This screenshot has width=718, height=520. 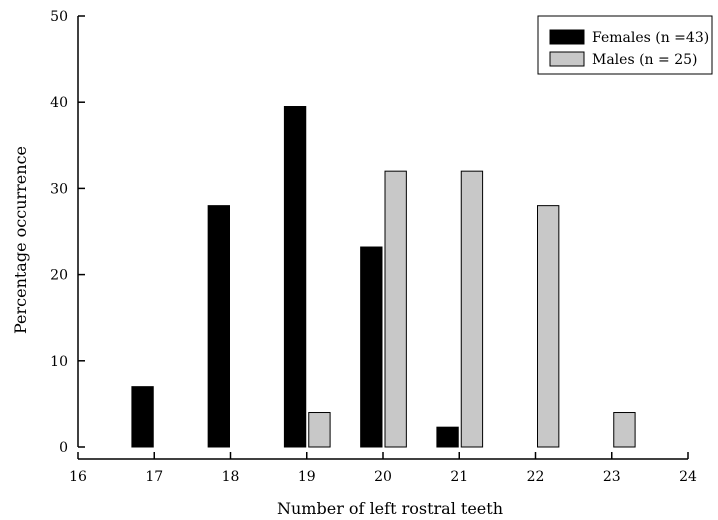 I want to click on x-axis-label: Number of left rostral teeth, so click(x=390, y=508).